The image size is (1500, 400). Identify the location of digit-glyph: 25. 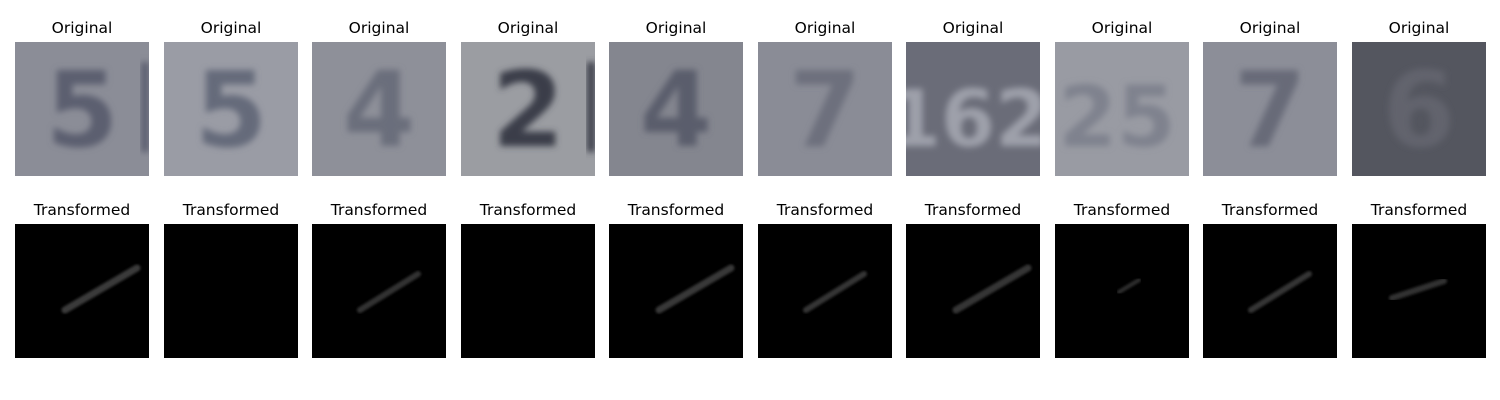
(1117, 117).